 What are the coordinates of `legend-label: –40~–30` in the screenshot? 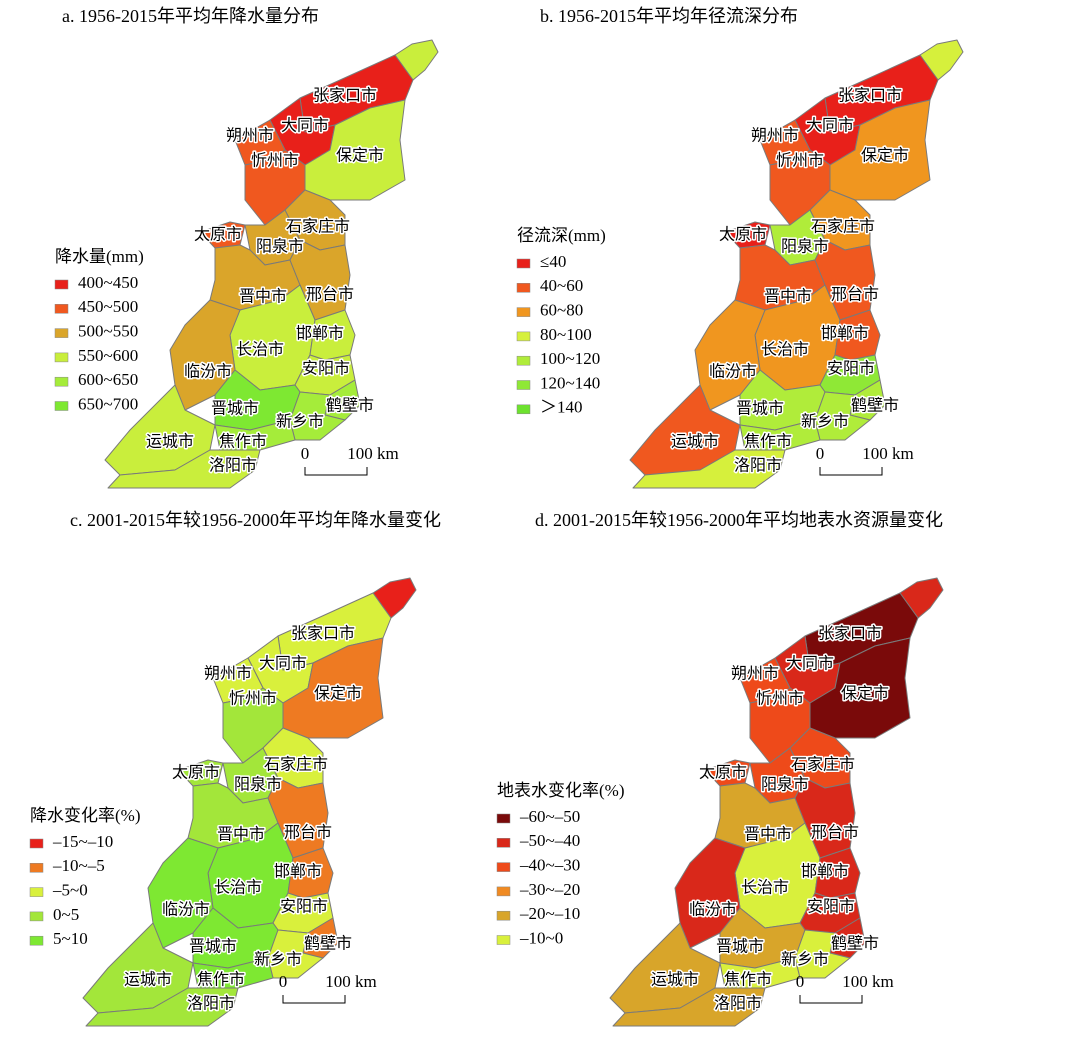 It's located at (549, 865).